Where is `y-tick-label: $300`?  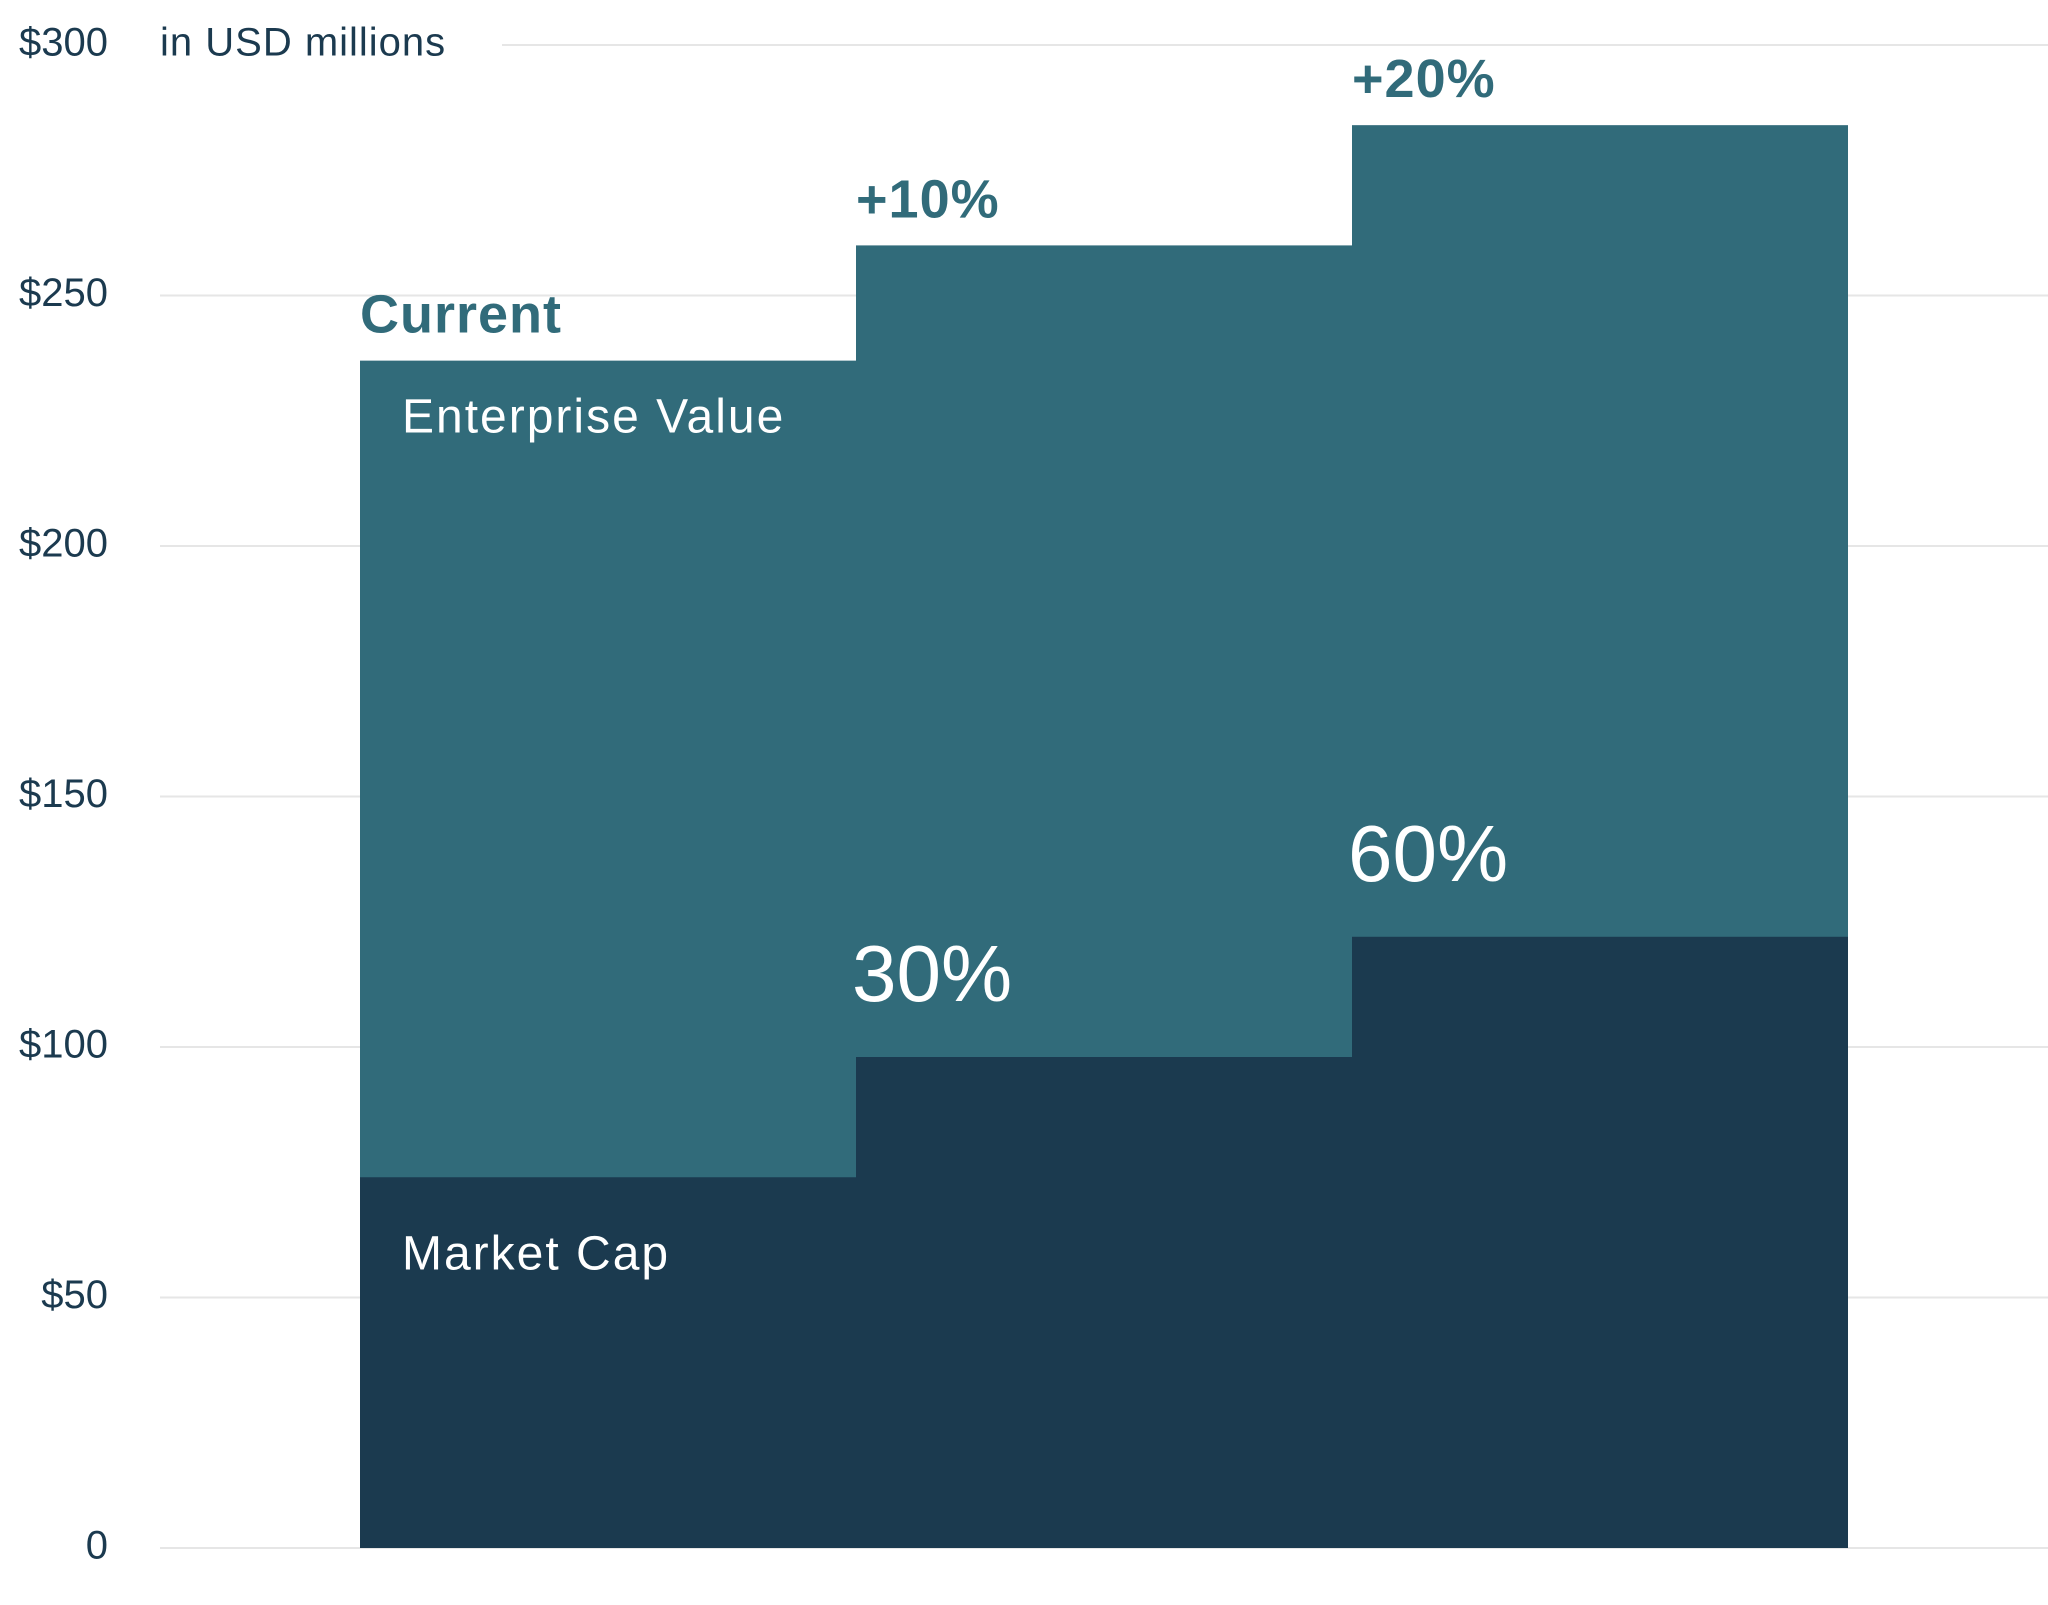 y-tick-label: $300 is located at coordinates (63, 43).